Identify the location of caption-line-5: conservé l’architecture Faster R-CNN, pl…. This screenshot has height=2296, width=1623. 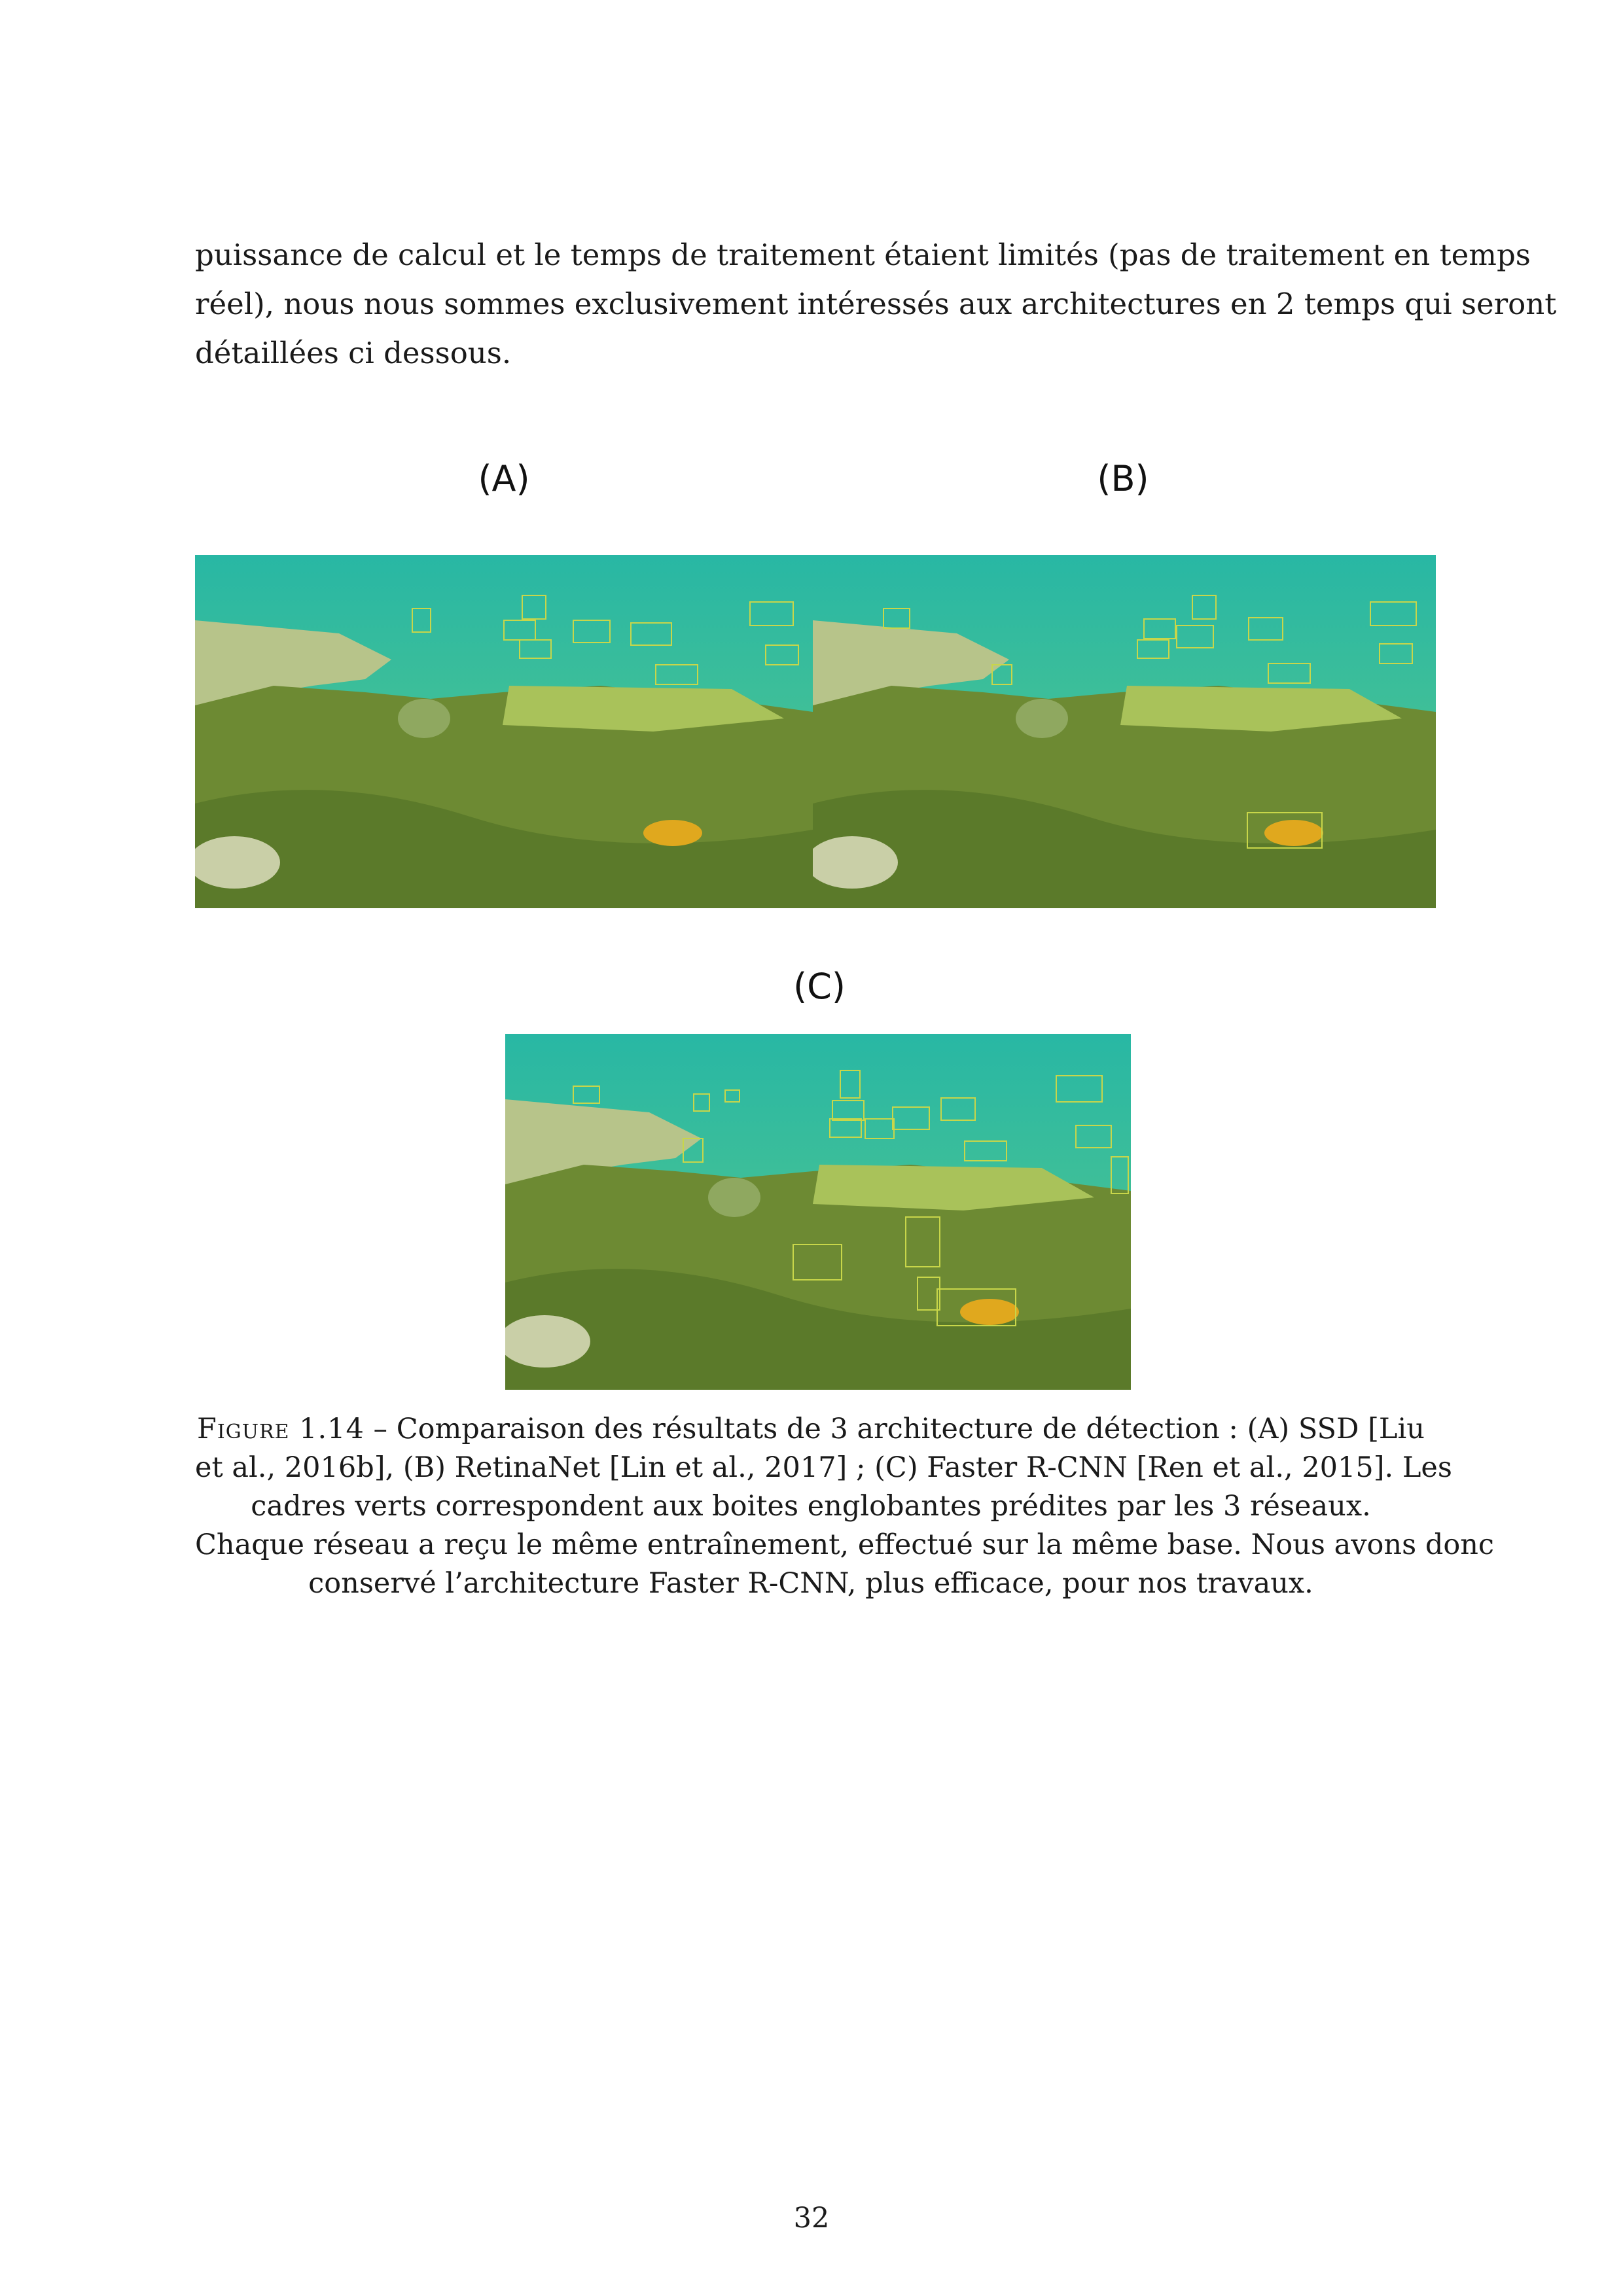
(810, 1583).